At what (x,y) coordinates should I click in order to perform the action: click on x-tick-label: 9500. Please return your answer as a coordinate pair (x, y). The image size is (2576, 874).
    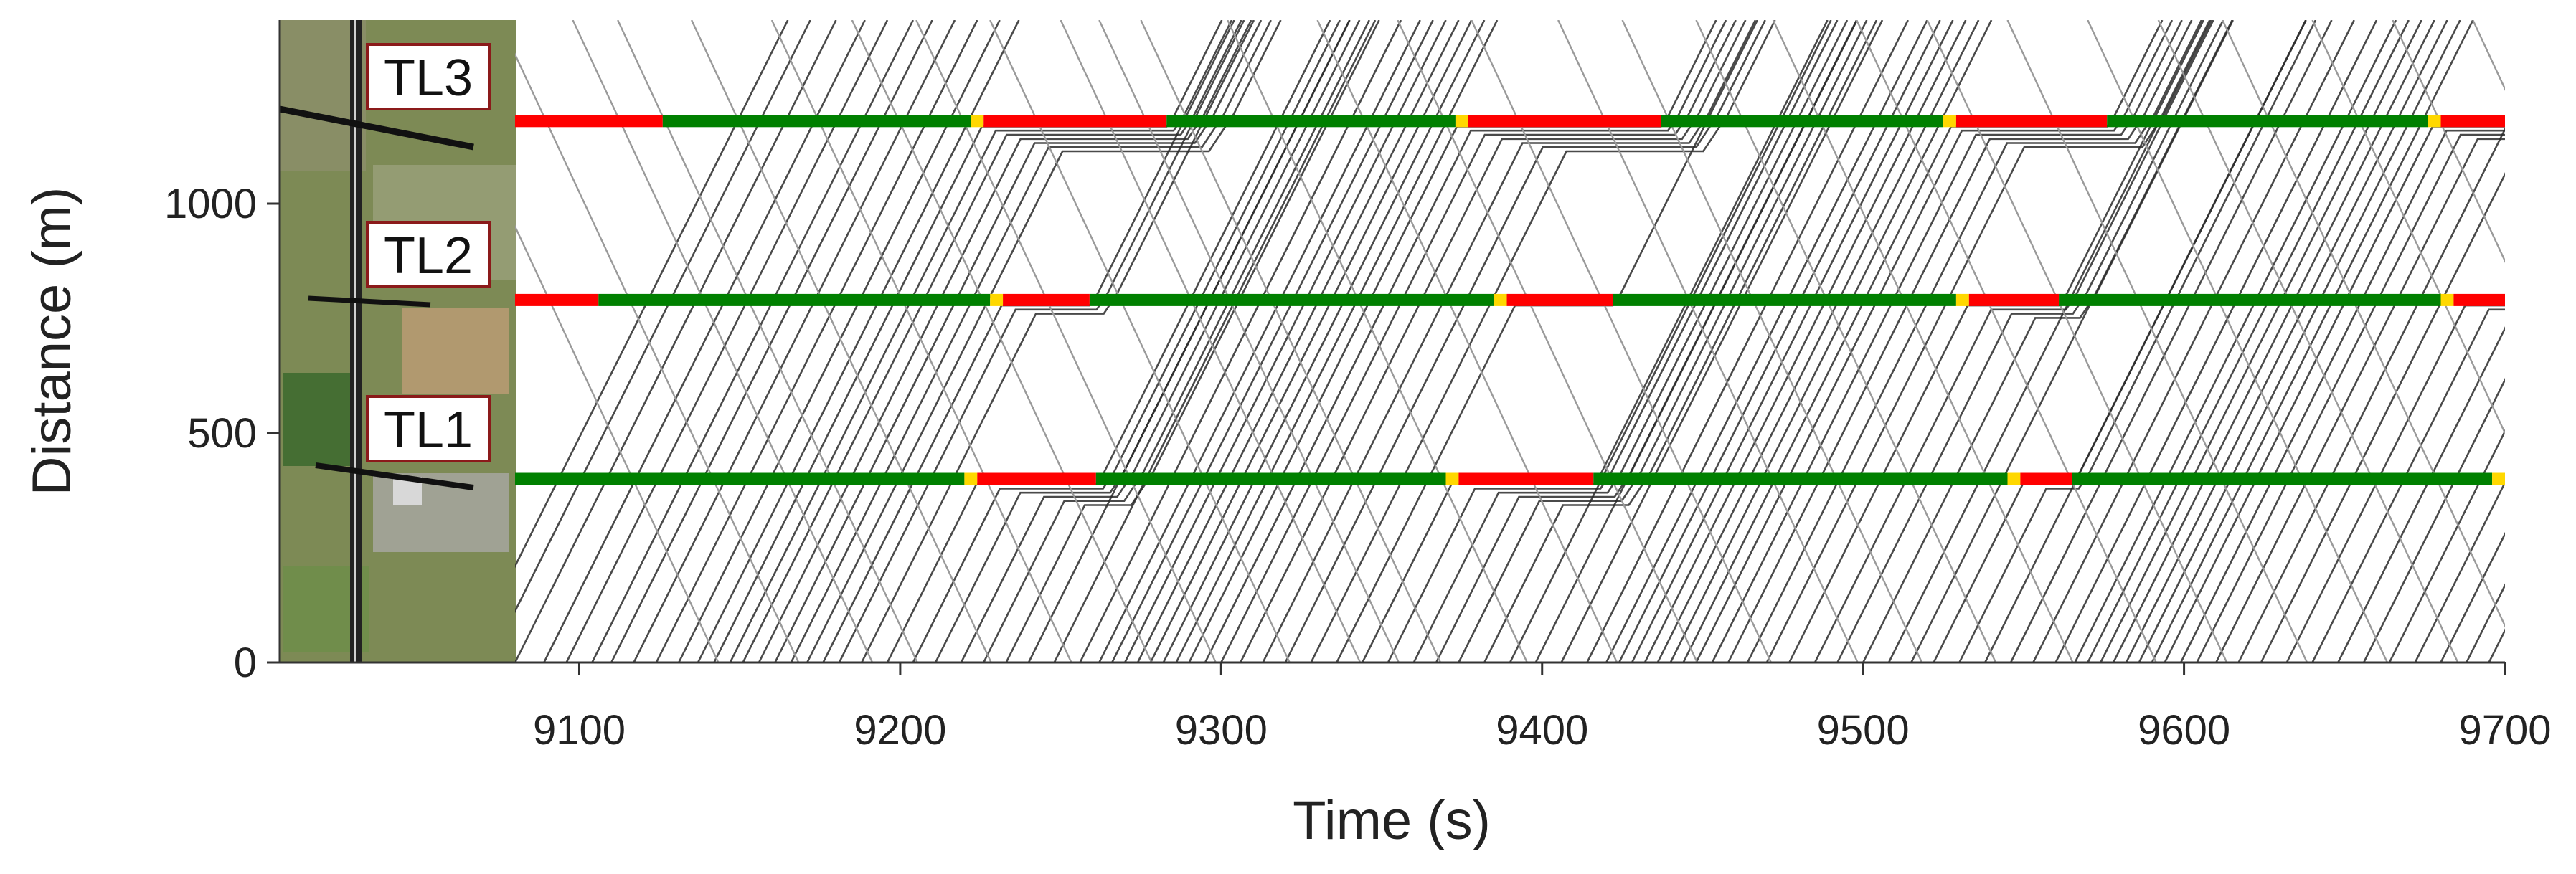
    Looking at the image, I should click on (1863, 730).